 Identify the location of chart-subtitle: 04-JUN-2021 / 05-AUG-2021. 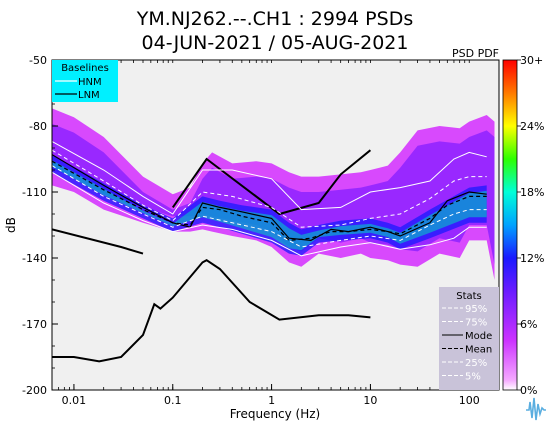
(275, 43).